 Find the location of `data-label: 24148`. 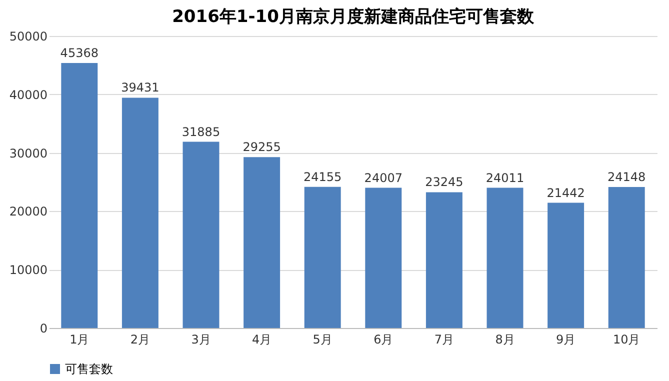

data-label: 24148 is located at coordinates (627, 177).